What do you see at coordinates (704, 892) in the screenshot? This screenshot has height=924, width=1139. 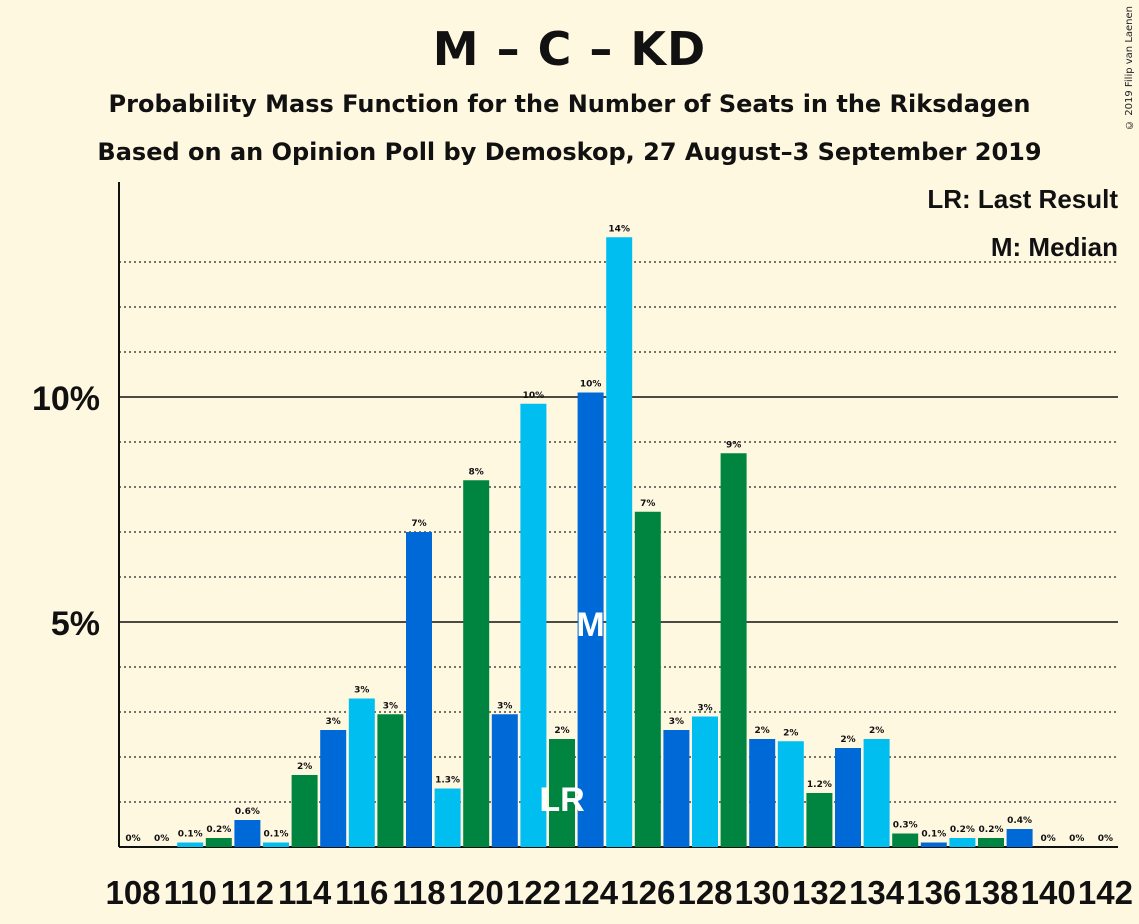 I see `x-tick-label: 128` at bounding box center [704, 892].